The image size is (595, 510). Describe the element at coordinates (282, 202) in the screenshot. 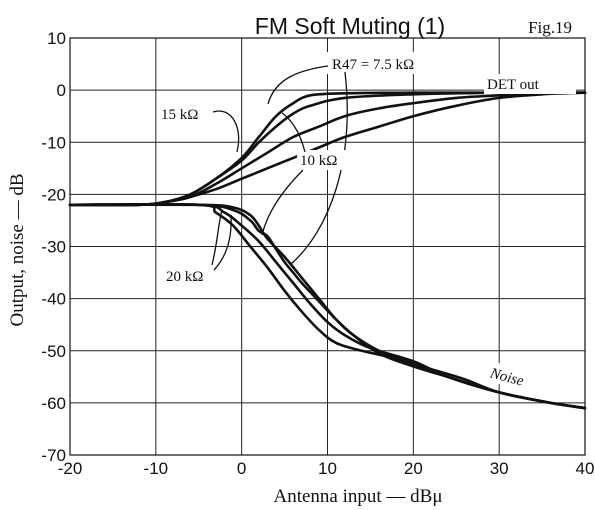

I see `annotation-arrow-10k-b` at that location.